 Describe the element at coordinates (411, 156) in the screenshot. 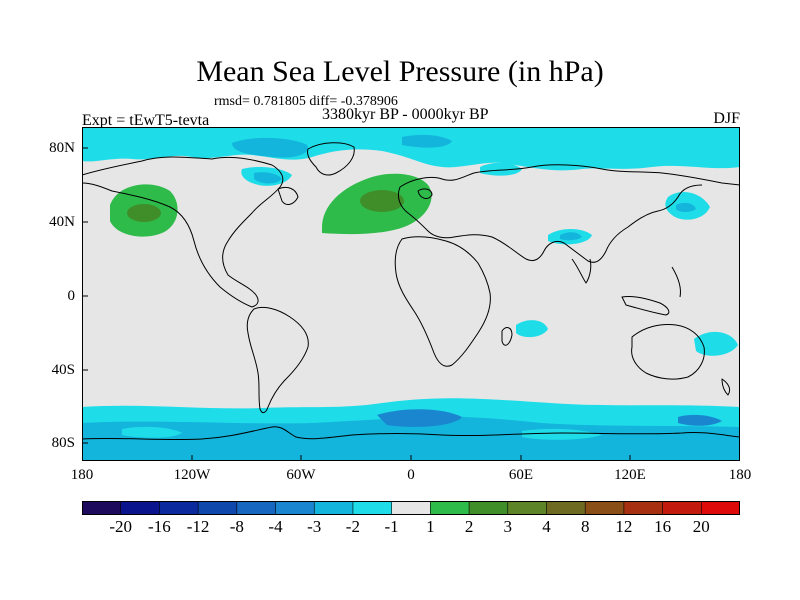

I see `arctic-negative-anomaly` at that location.